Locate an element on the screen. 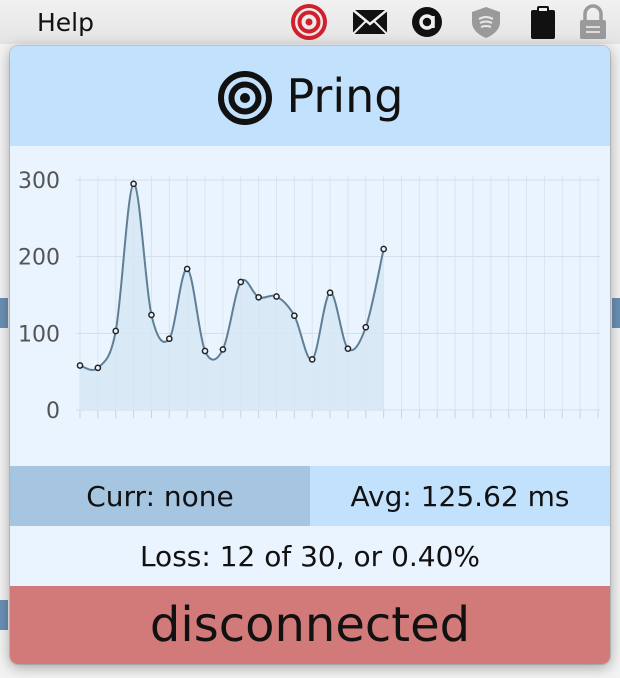  chart-y-tick-label: 200 is located at coordinates (39, 258).